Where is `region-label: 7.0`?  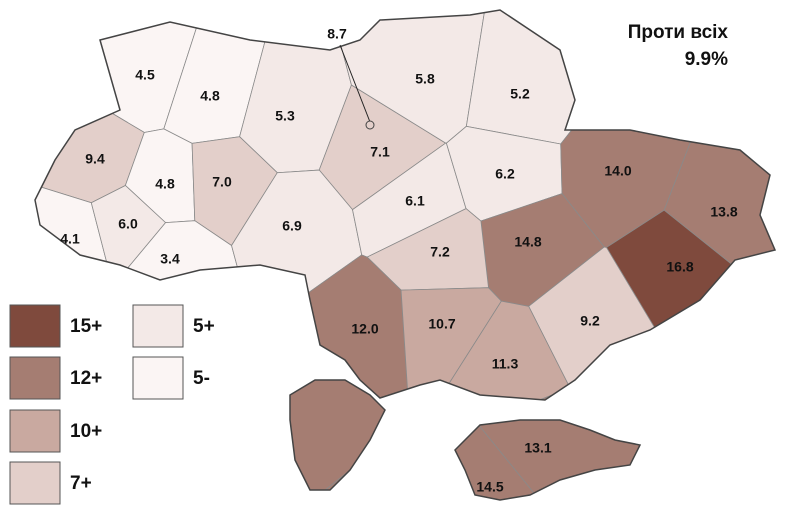 region-label: 7.0 is located at coordinates (222, 182).